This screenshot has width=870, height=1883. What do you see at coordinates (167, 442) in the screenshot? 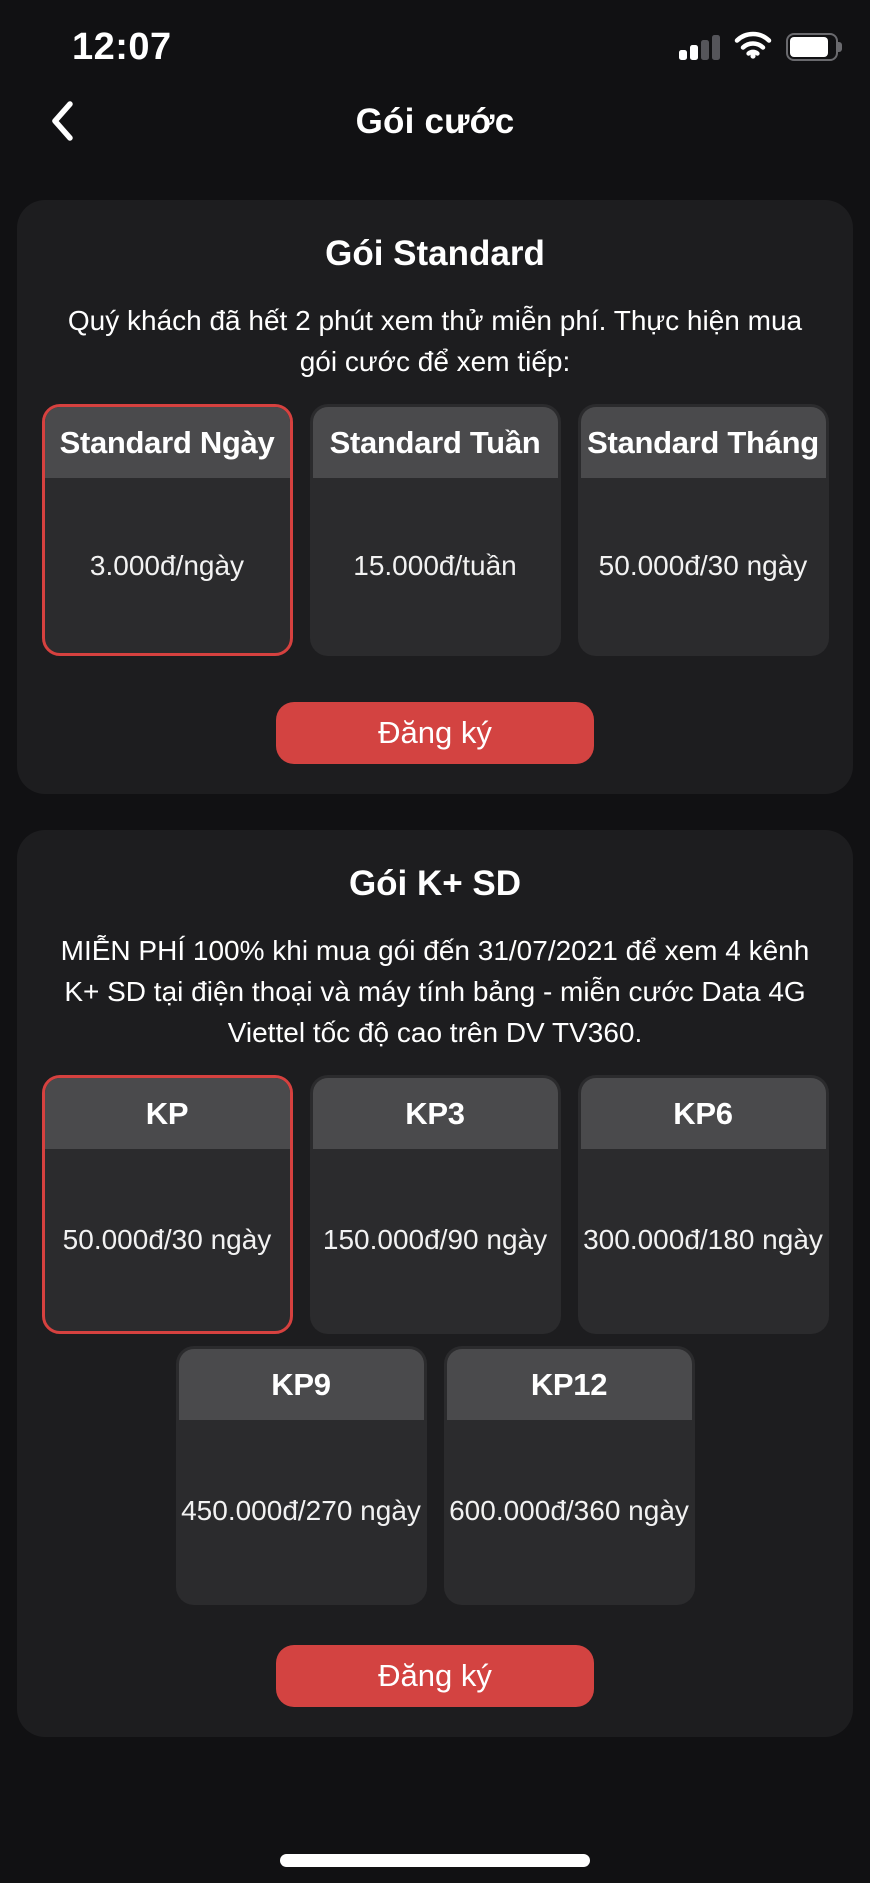
I see `plan-name: Standard Ngày` at bounding box center [167, 442].